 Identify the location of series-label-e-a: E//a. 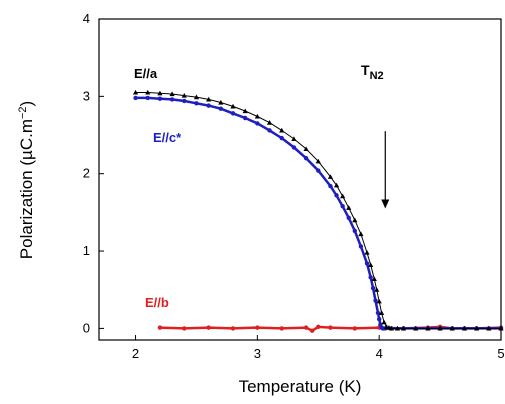
(146, 73).